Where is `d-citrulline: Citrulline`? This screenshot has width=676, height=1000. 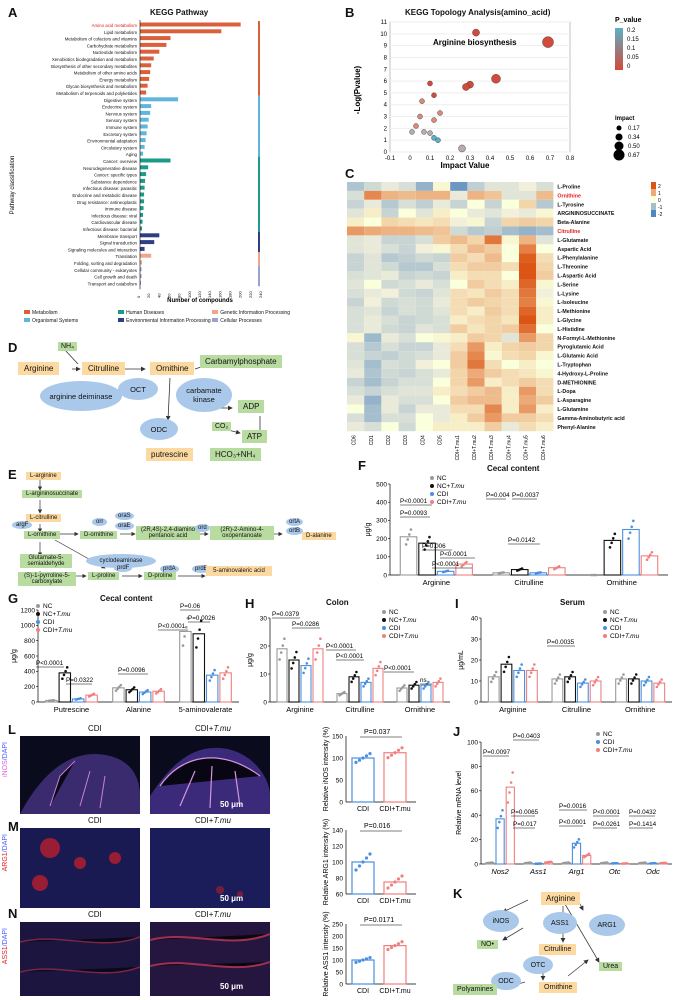 d-citrulline: Citrulline is located at coordinates (104, 368).